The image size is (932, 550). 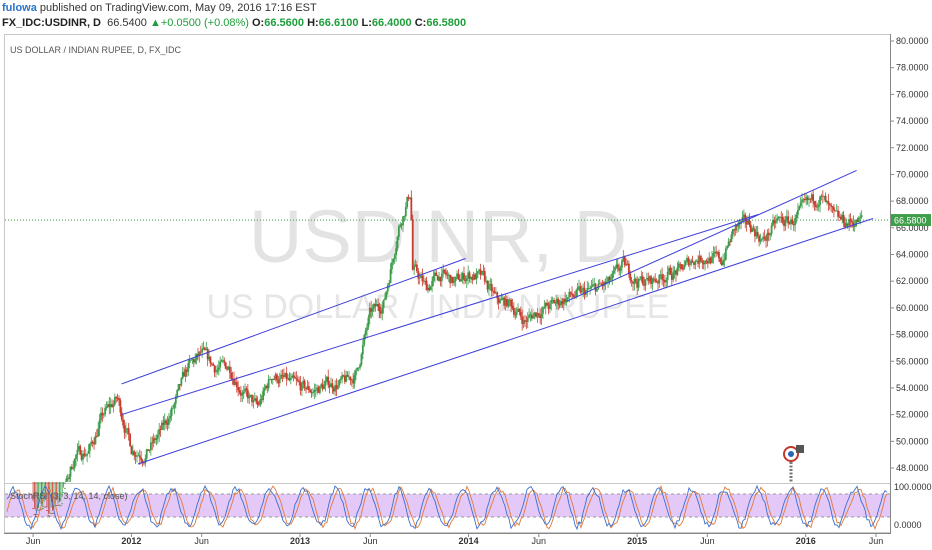 What do you see at coordinates (438, 307) in the screenshot?
I see `watermark-description: US DOLLAR / INDIAN RUPEE` at bounding box center [438, 307].